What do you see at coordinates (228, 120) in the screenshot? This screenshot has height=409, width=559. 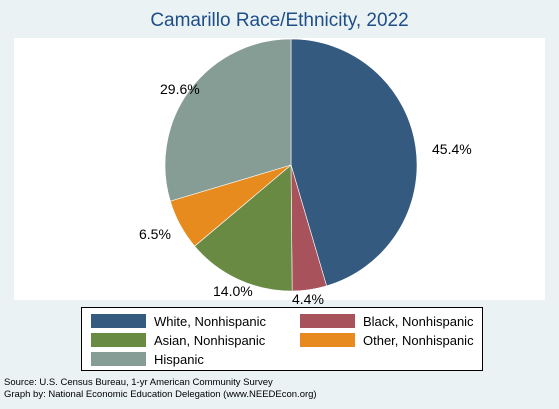 I see `pie-slice-hispanic` at bounding box center [228, 120].